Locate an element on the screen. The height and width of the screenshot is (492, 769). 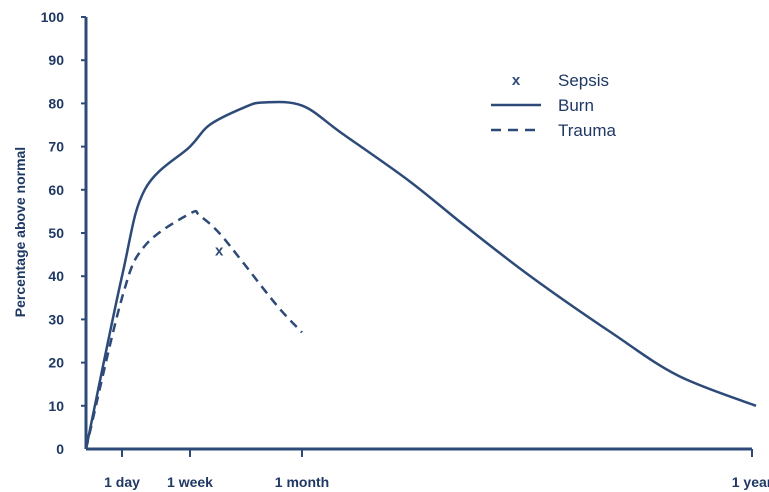
y-tick-label: 50 is located at coordinates (56, 233).